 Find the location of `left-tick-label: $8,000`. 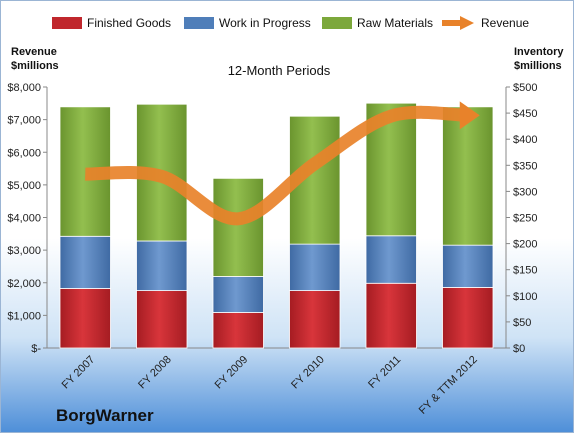

left-tick-label: $8,000 is located at coordinates (24, 88).